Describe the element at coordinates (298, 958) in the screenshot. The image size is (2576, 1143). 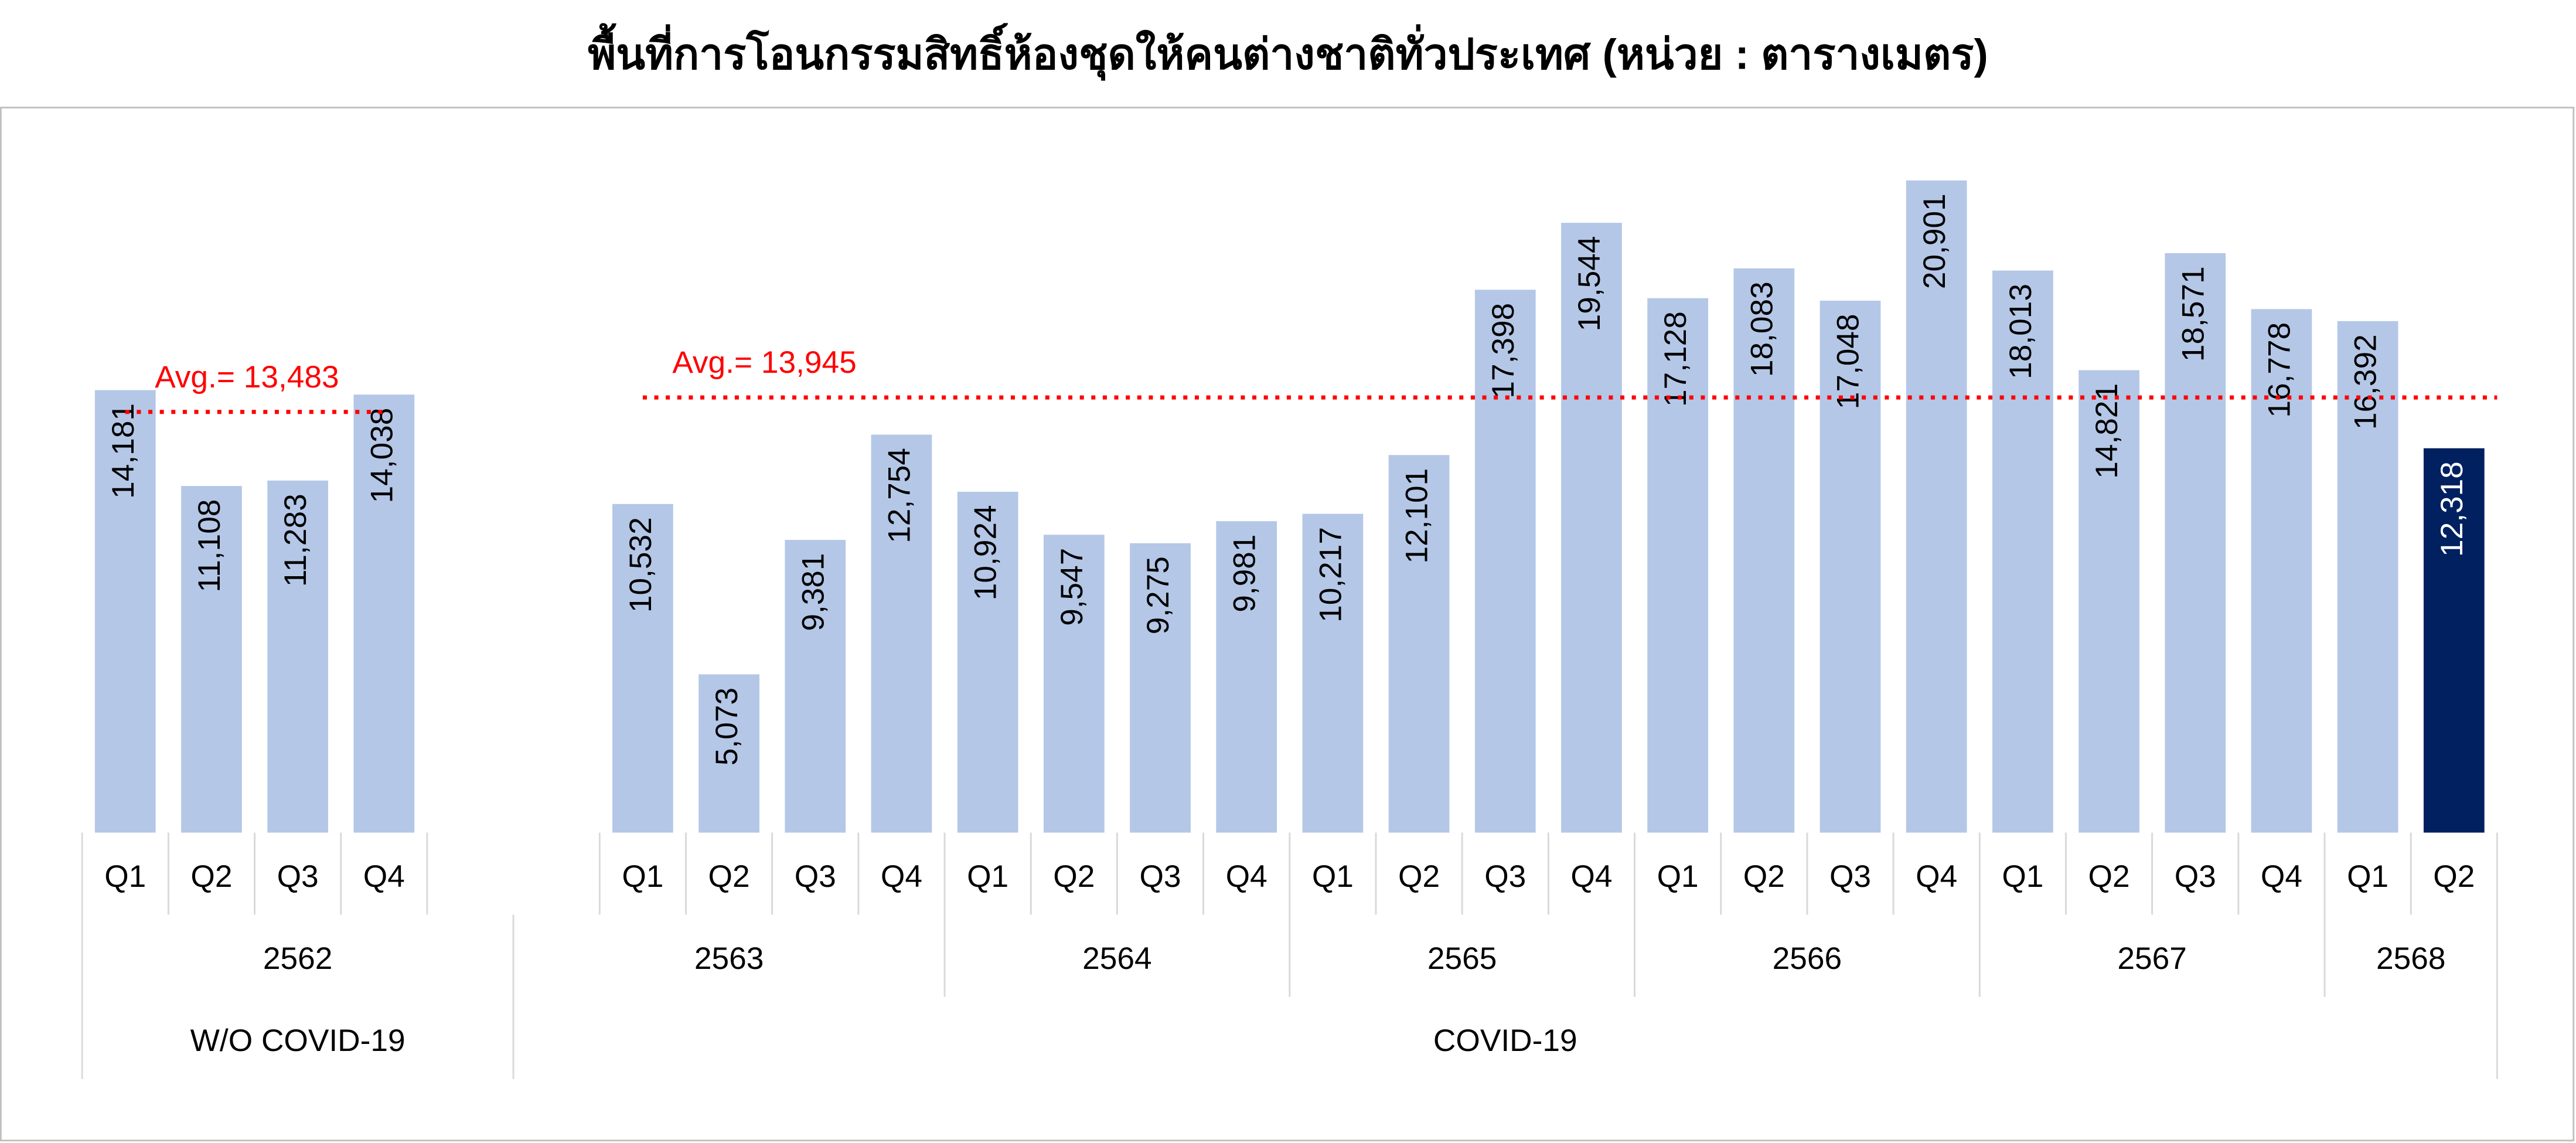
I see `year-label: 2562` at that location.